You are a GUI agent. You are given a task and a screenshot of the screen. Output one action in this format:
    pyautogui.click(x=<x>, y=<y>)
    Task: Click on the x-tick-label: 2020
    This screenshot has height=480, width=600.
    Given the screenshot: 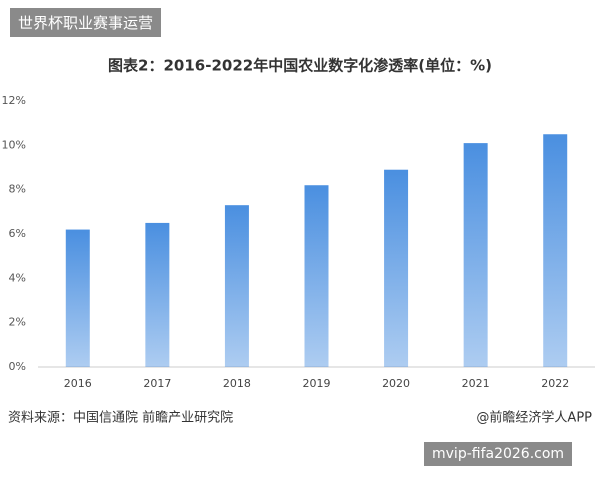 What is the action you would take?
    pyautogui.click(x=396, y=383)
    